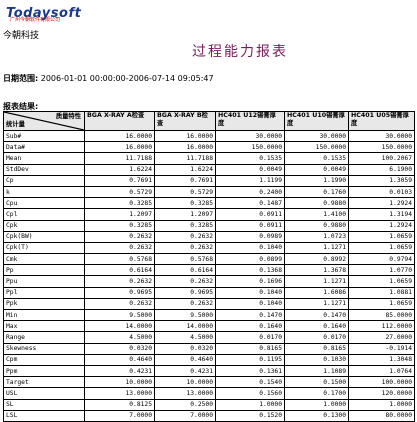  Describe the element at coordinates (250, 203) in the screenshot. I see `table-cell: 0.1487` at that location.